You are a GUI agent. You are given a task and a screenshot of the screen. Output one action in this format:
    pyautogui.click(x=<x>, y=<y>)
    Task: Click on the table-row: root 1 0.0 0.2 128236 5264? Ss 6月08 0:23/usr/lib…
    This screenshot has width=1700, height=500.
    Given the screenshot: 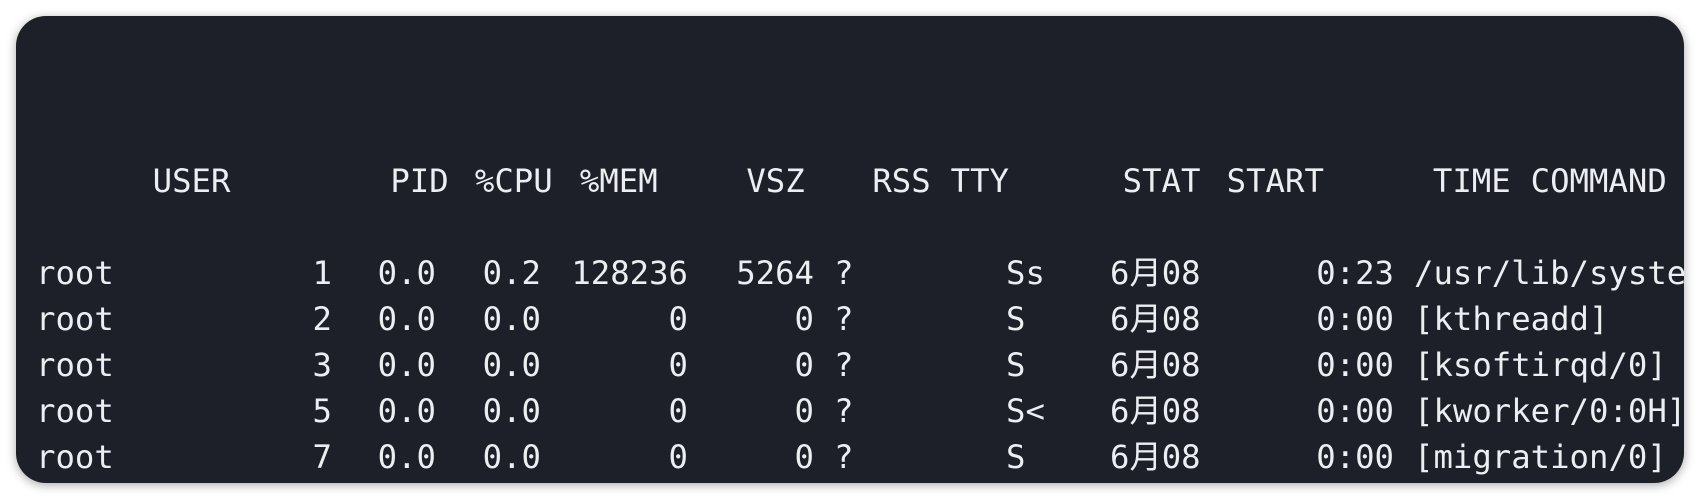 What is the action you would take?
    pyautogui.click(x=860, y=273)
    